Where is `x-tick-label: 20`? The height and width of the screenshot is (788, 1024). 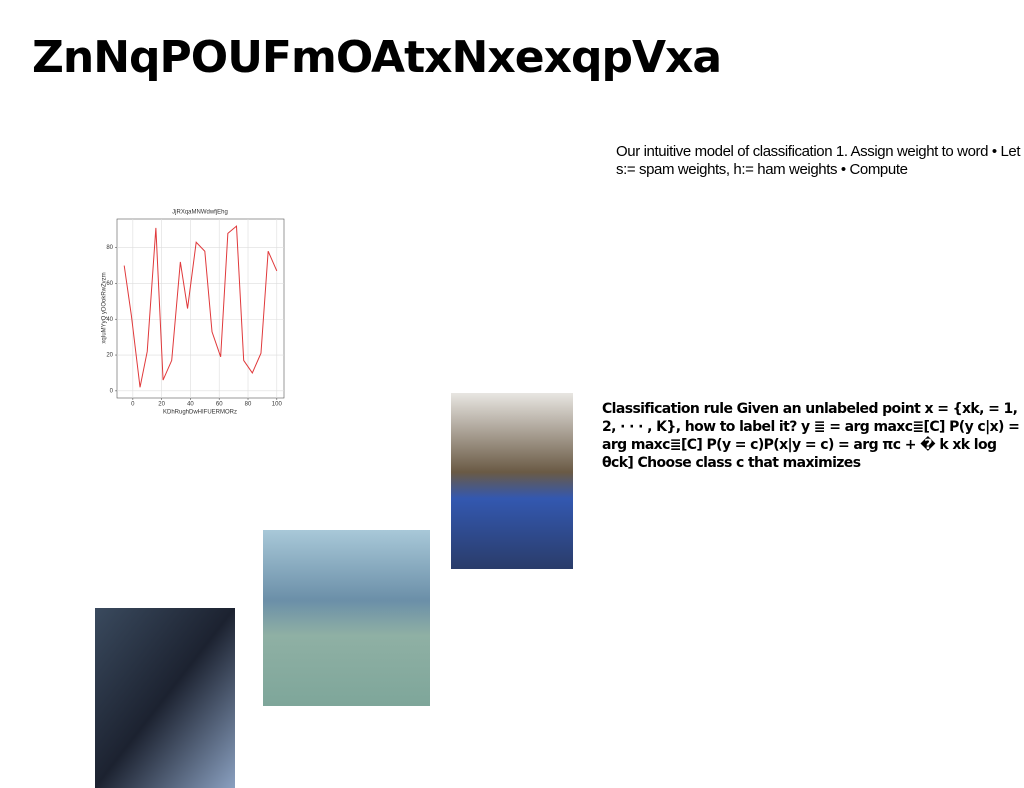
x-tick-label: 20 is located at coordinates (161, 405).